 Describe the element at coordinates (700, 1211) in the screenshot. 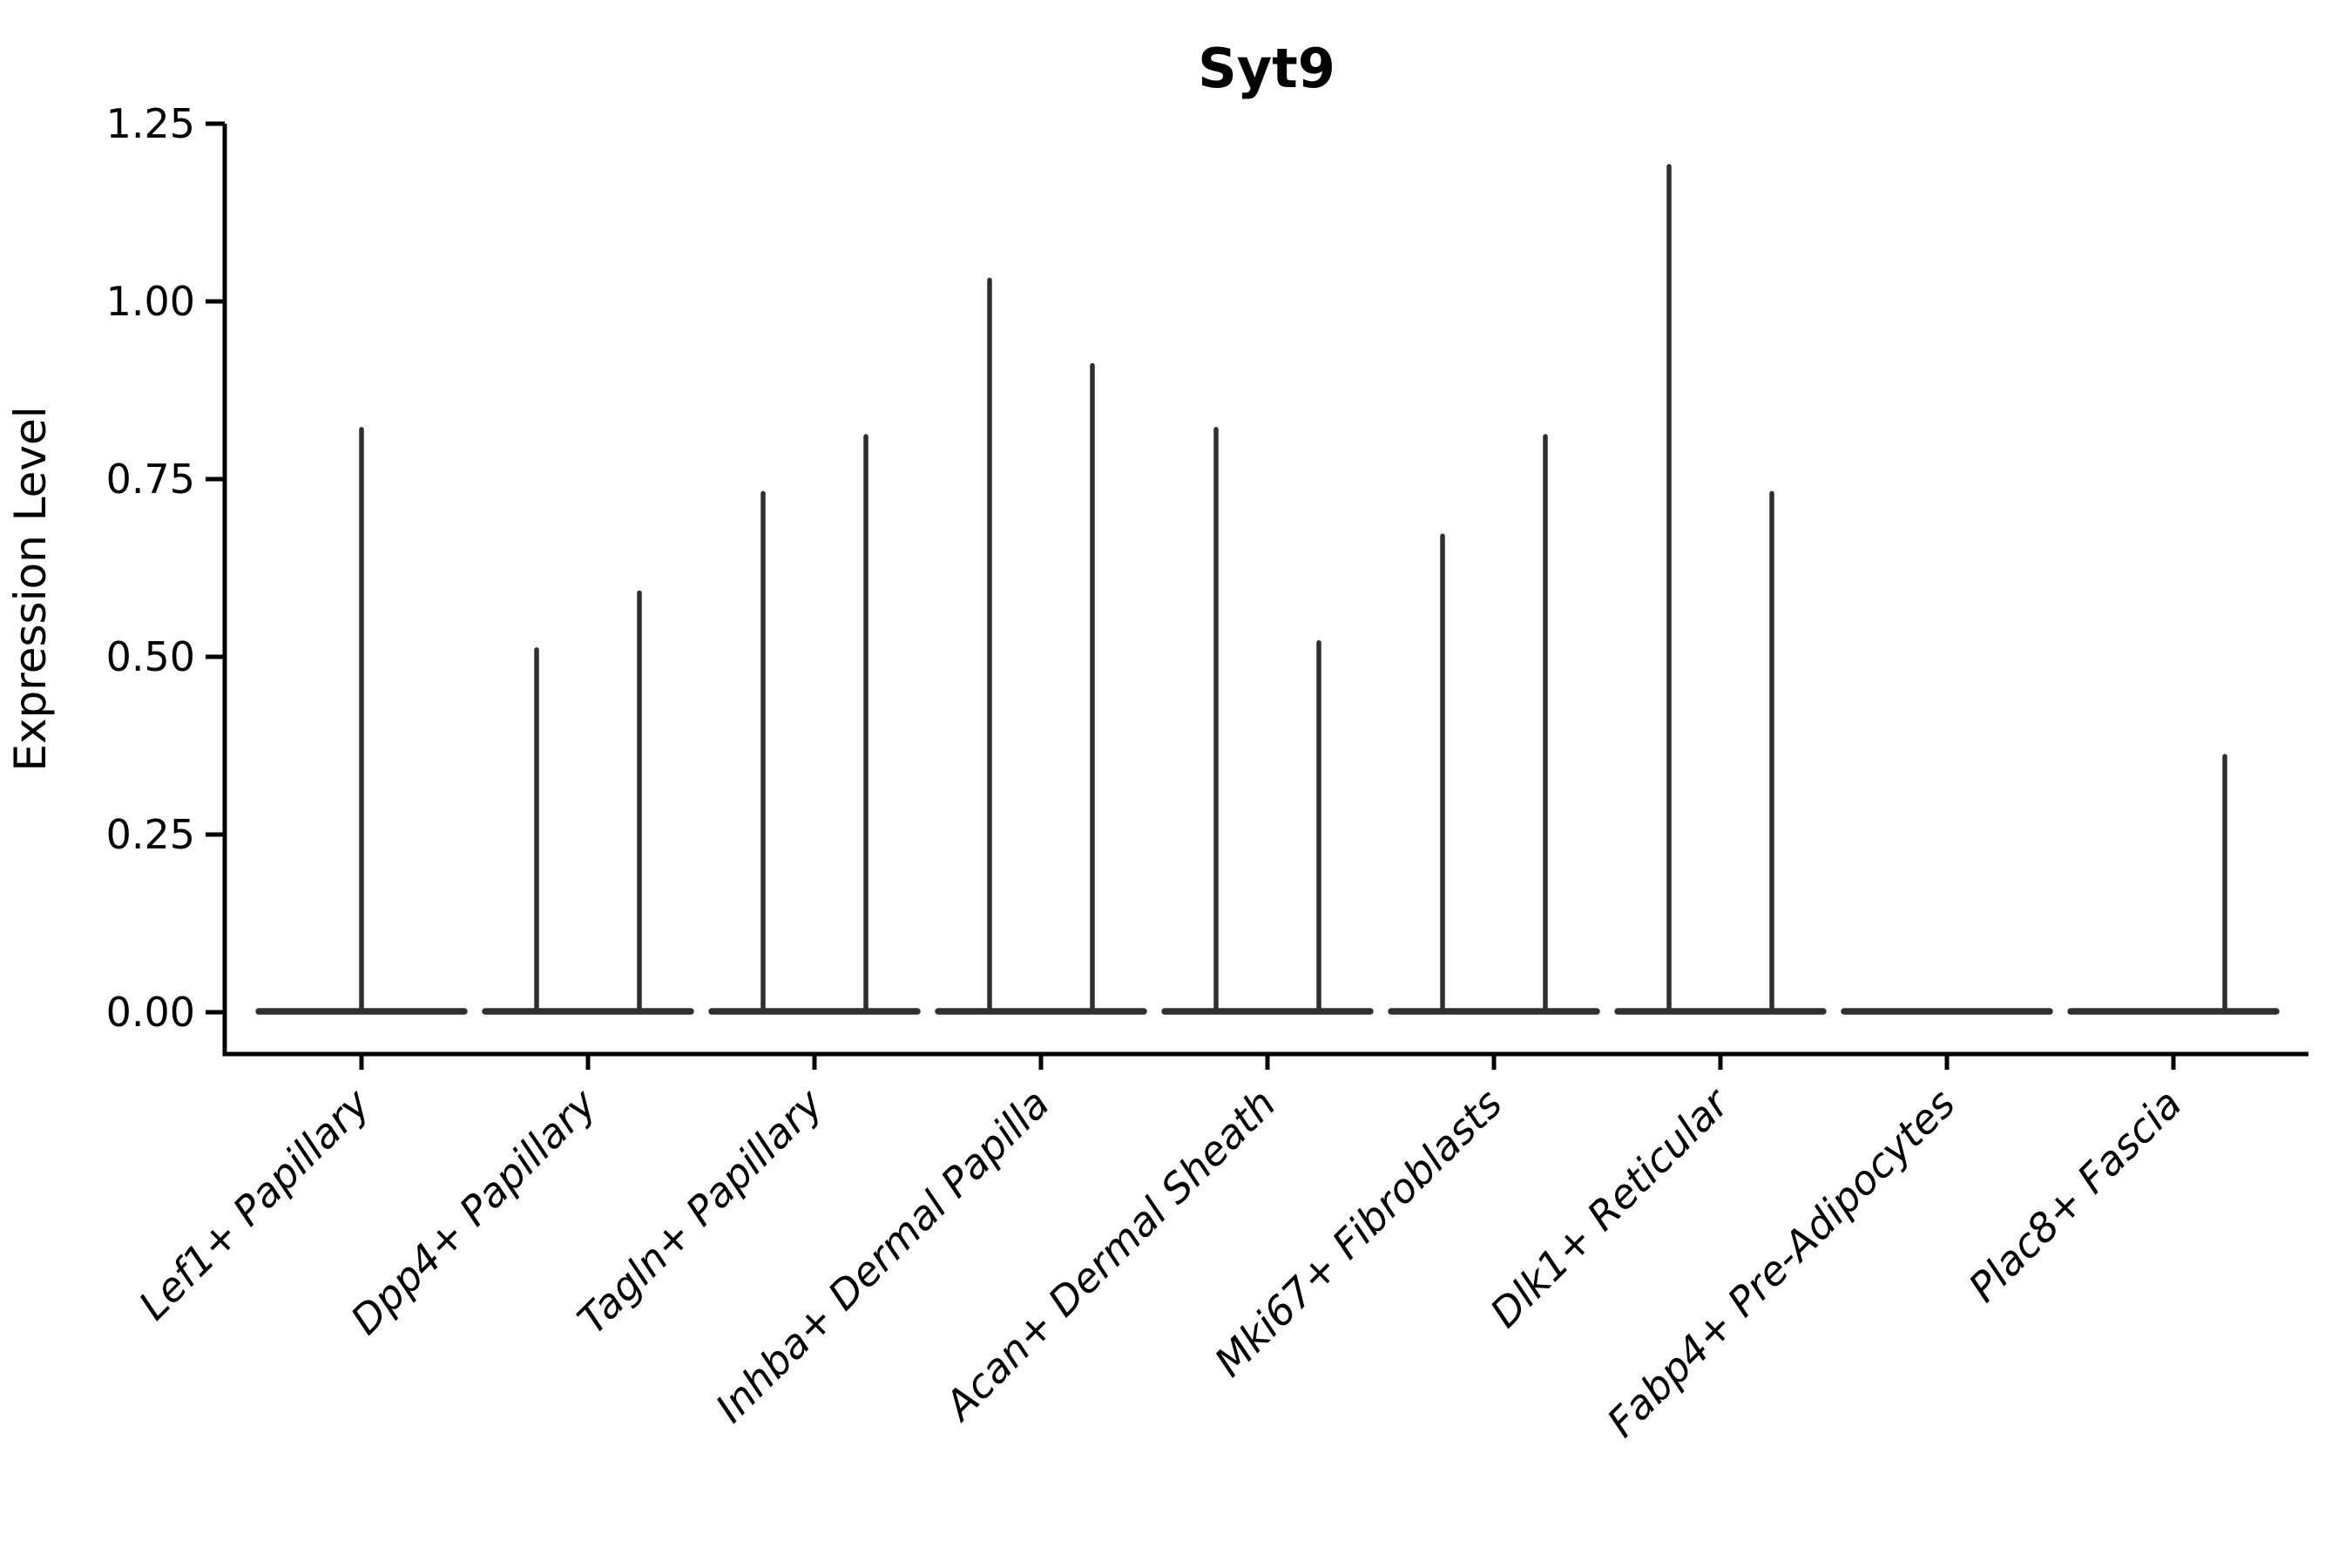

I see `x-tick-label: Tagln+ Papillary` at that location.